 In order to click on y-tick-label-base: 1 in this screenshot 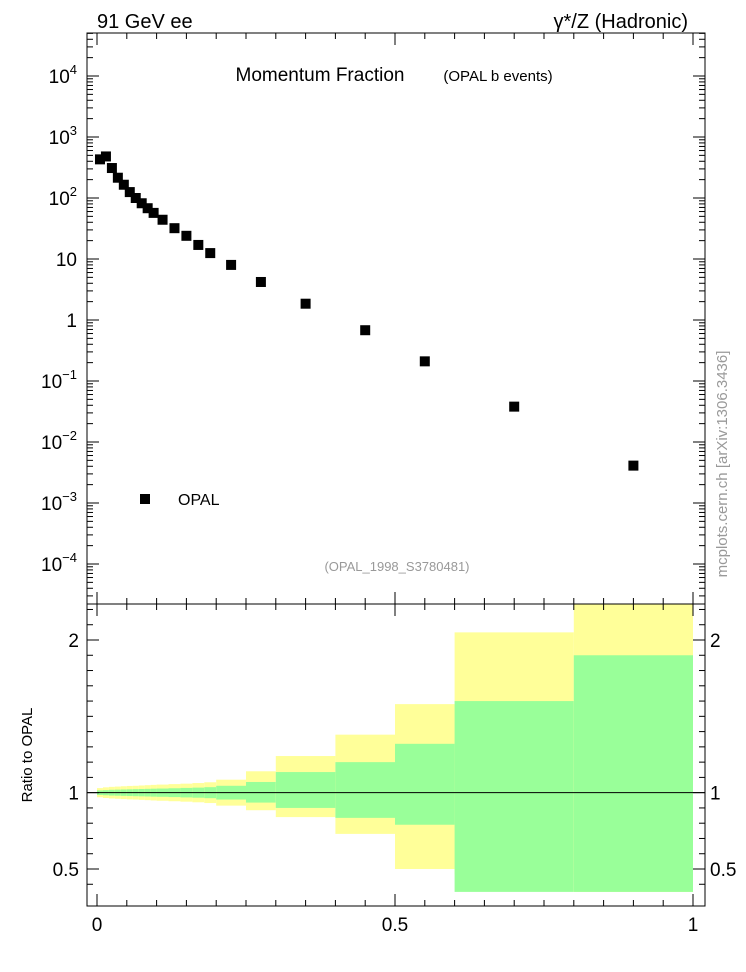, I will do `click(71, 321)`.